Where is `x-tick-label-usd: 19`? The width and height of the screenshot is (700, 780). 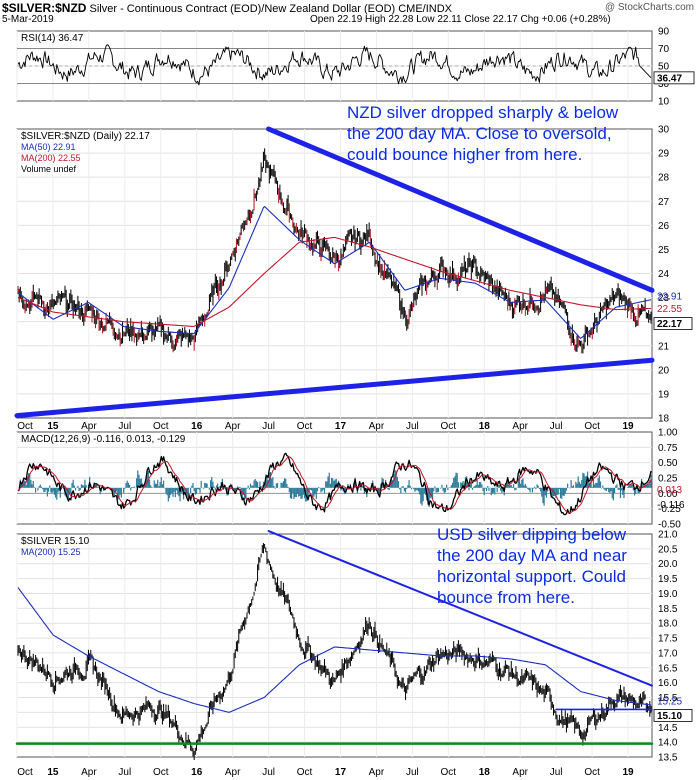 x-tick-label-usd: 19 is located at coordinates (628, 772).